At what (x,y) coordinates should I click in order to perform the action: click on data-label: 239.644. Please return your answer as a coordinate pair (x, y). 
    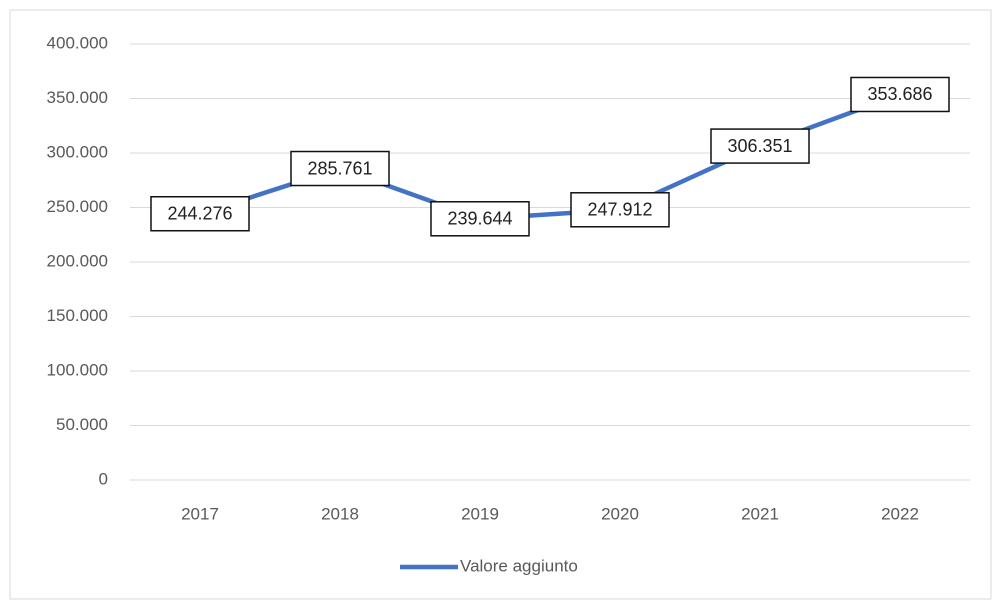
    Looking at the image, I should click on (479, 219).